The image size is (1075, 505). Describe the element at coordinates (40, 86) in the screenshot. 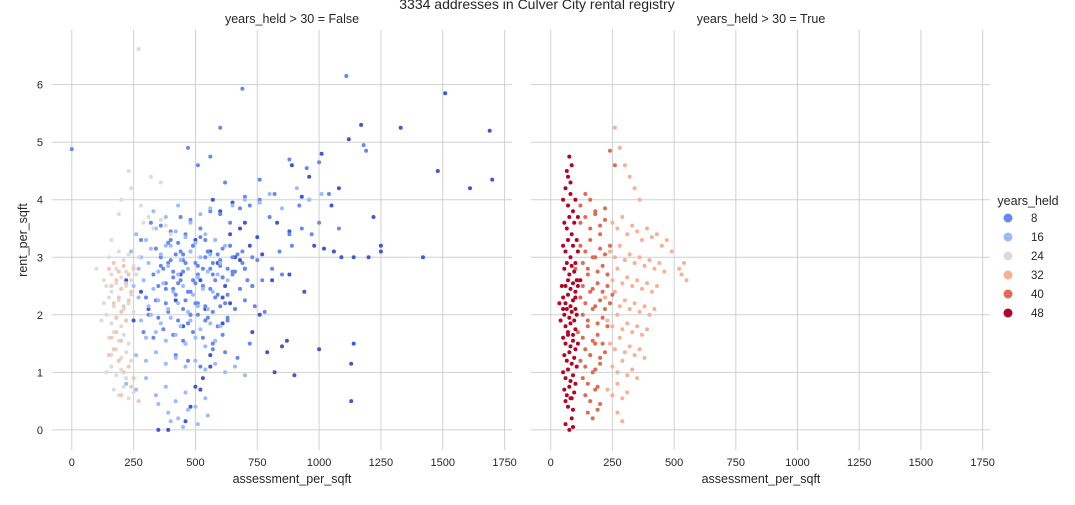

I see `y-tick-label: 6` at that location.